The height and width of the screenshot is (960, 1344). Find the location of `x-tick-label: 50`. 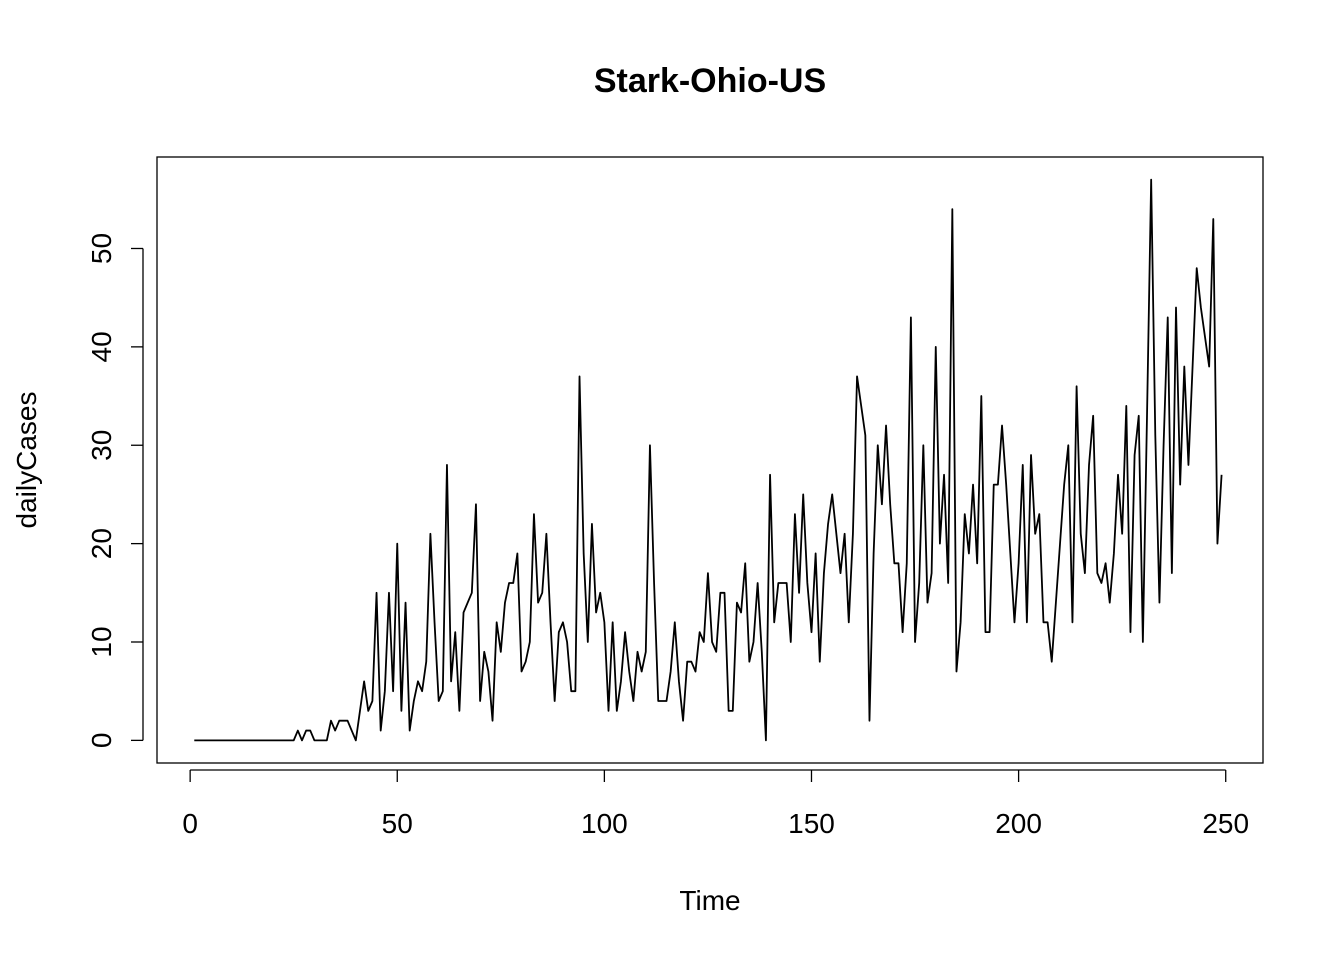

x-tick-label: 50 is located at coordinates (397, 823).